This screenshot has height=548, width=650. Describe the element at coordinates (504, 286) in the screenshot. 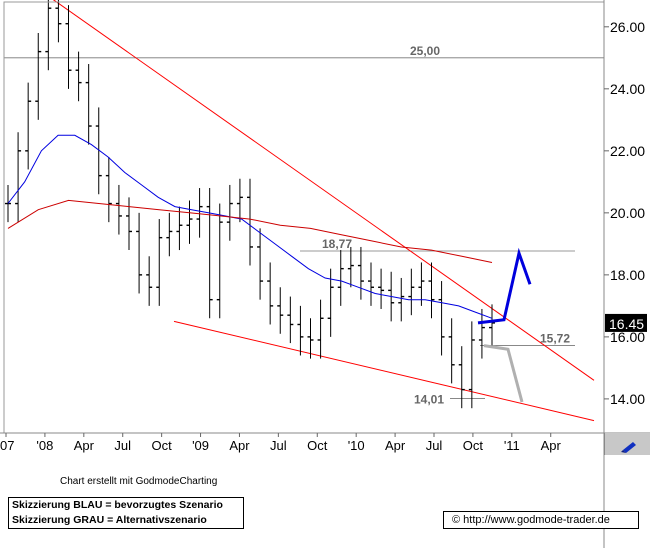

I see `blue-scenario-path` at that location.